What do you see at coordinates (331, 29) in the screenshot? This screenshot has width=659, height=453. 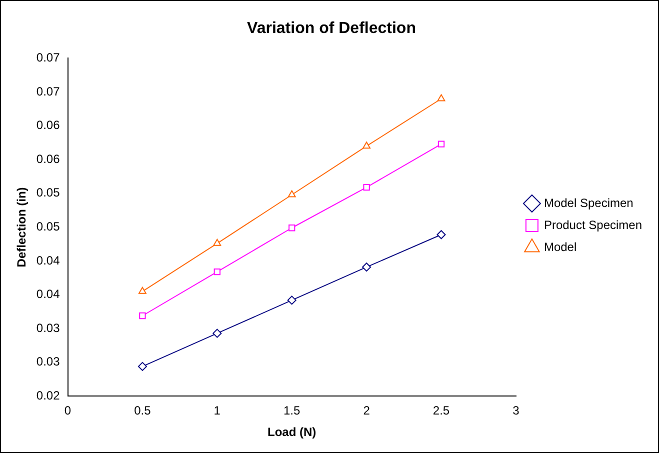 I see `chart-title: Variation of Deflection` at bounding box center [331, 29].